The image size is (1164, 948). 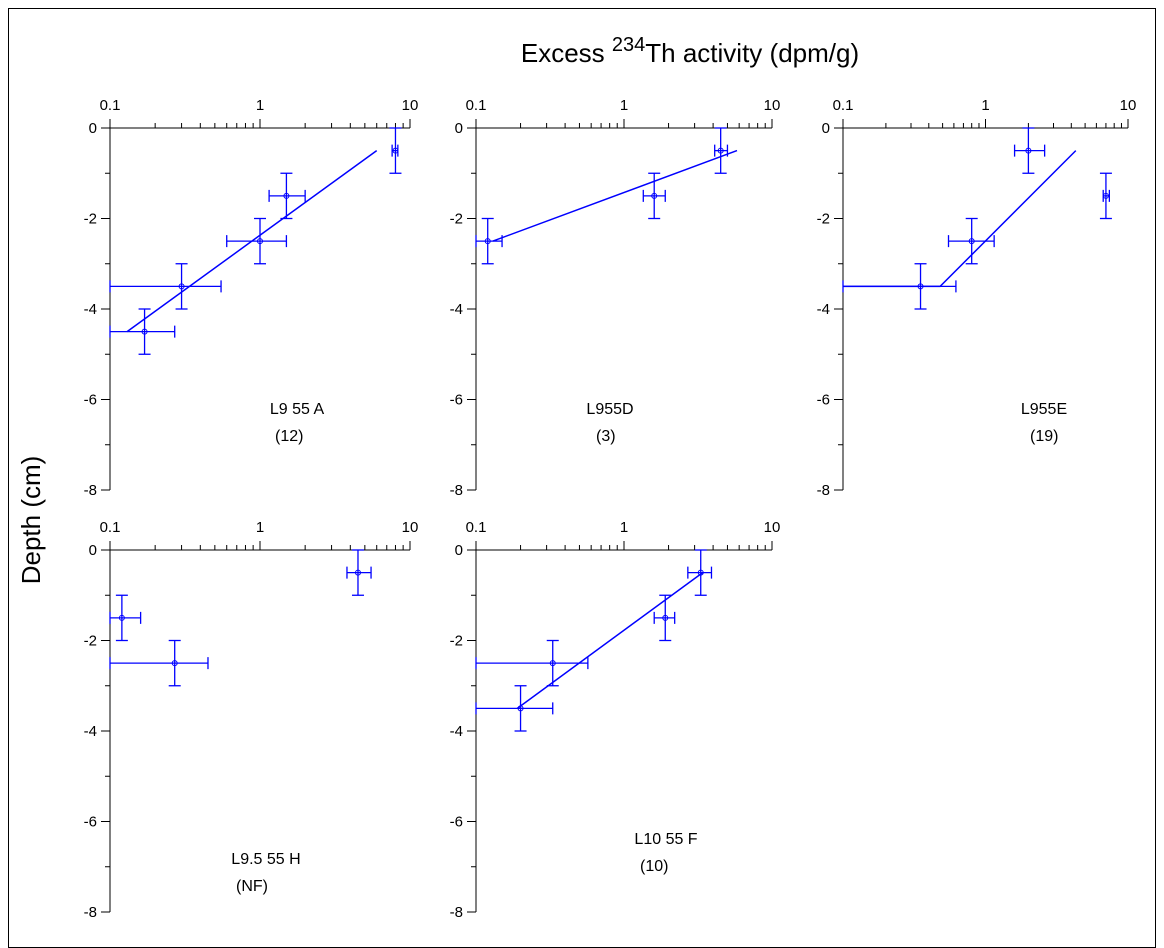 I want to click on title-prefix: Excess, so click(x=566, y=53).